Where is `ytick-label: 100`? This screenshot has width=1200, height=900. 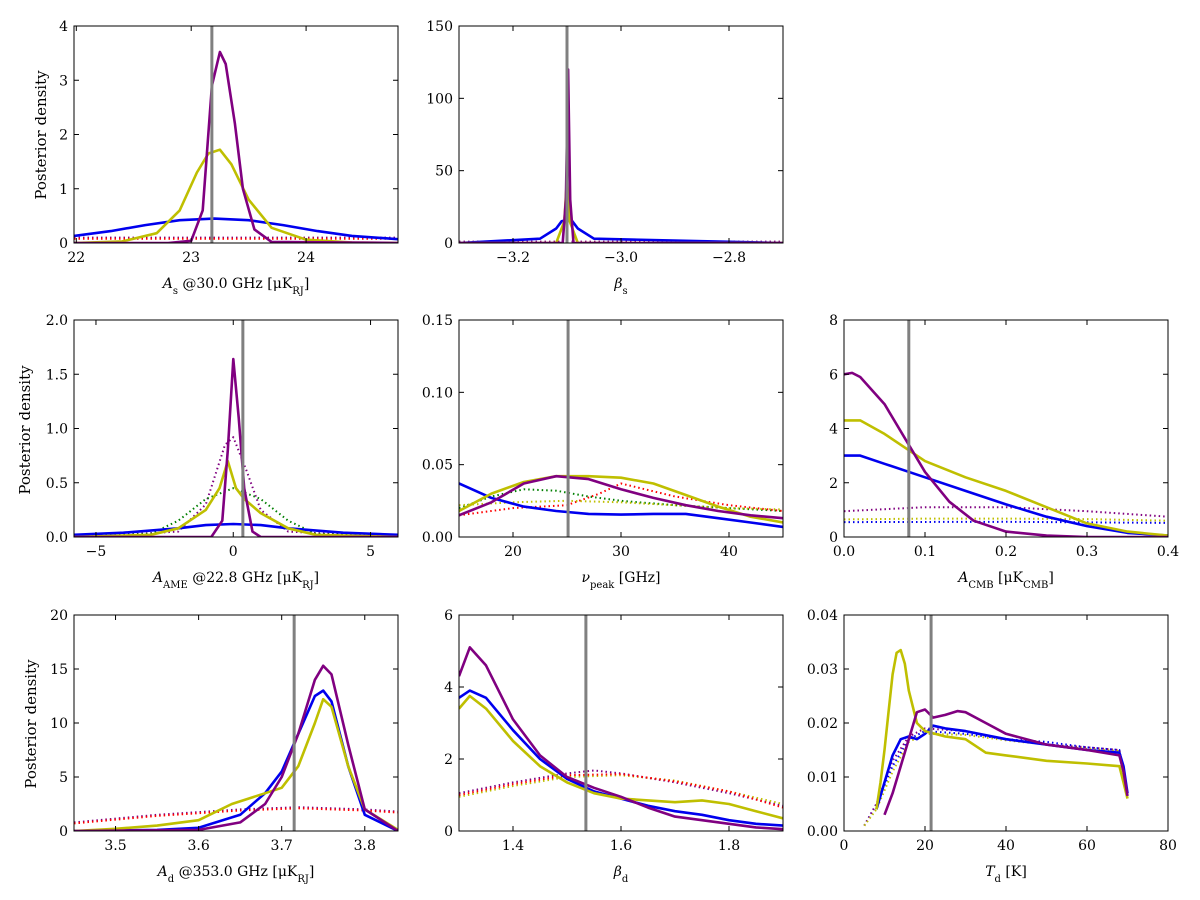 ytick-label: 100 is located at coordinates (439, 99).